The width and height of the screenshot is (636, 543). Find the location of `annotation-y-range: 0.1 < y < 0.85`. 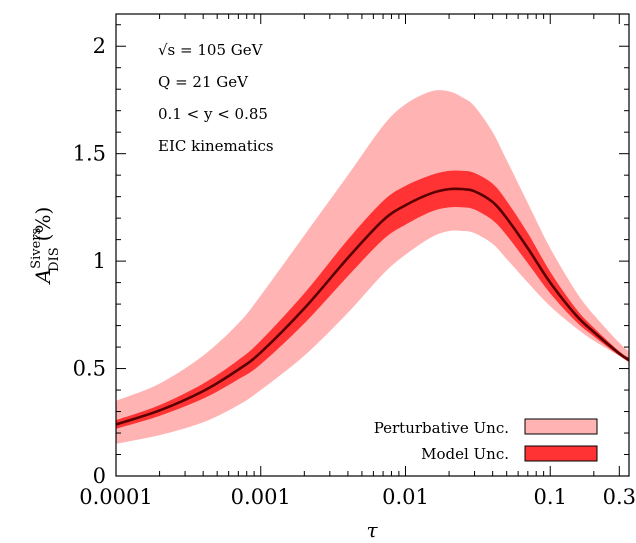

annotation-y-range: 0.1 < y < 0.85 is located at coordinates (213, 114).